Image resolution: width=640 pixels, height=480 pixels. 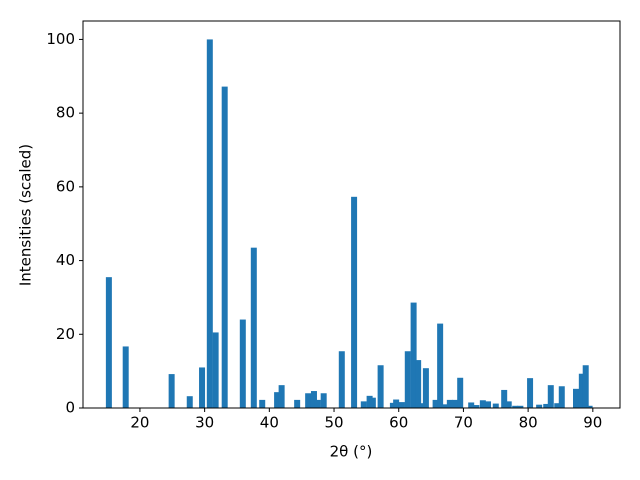 I want to click on x-tick-label: 40, so click(x=269, y=423).